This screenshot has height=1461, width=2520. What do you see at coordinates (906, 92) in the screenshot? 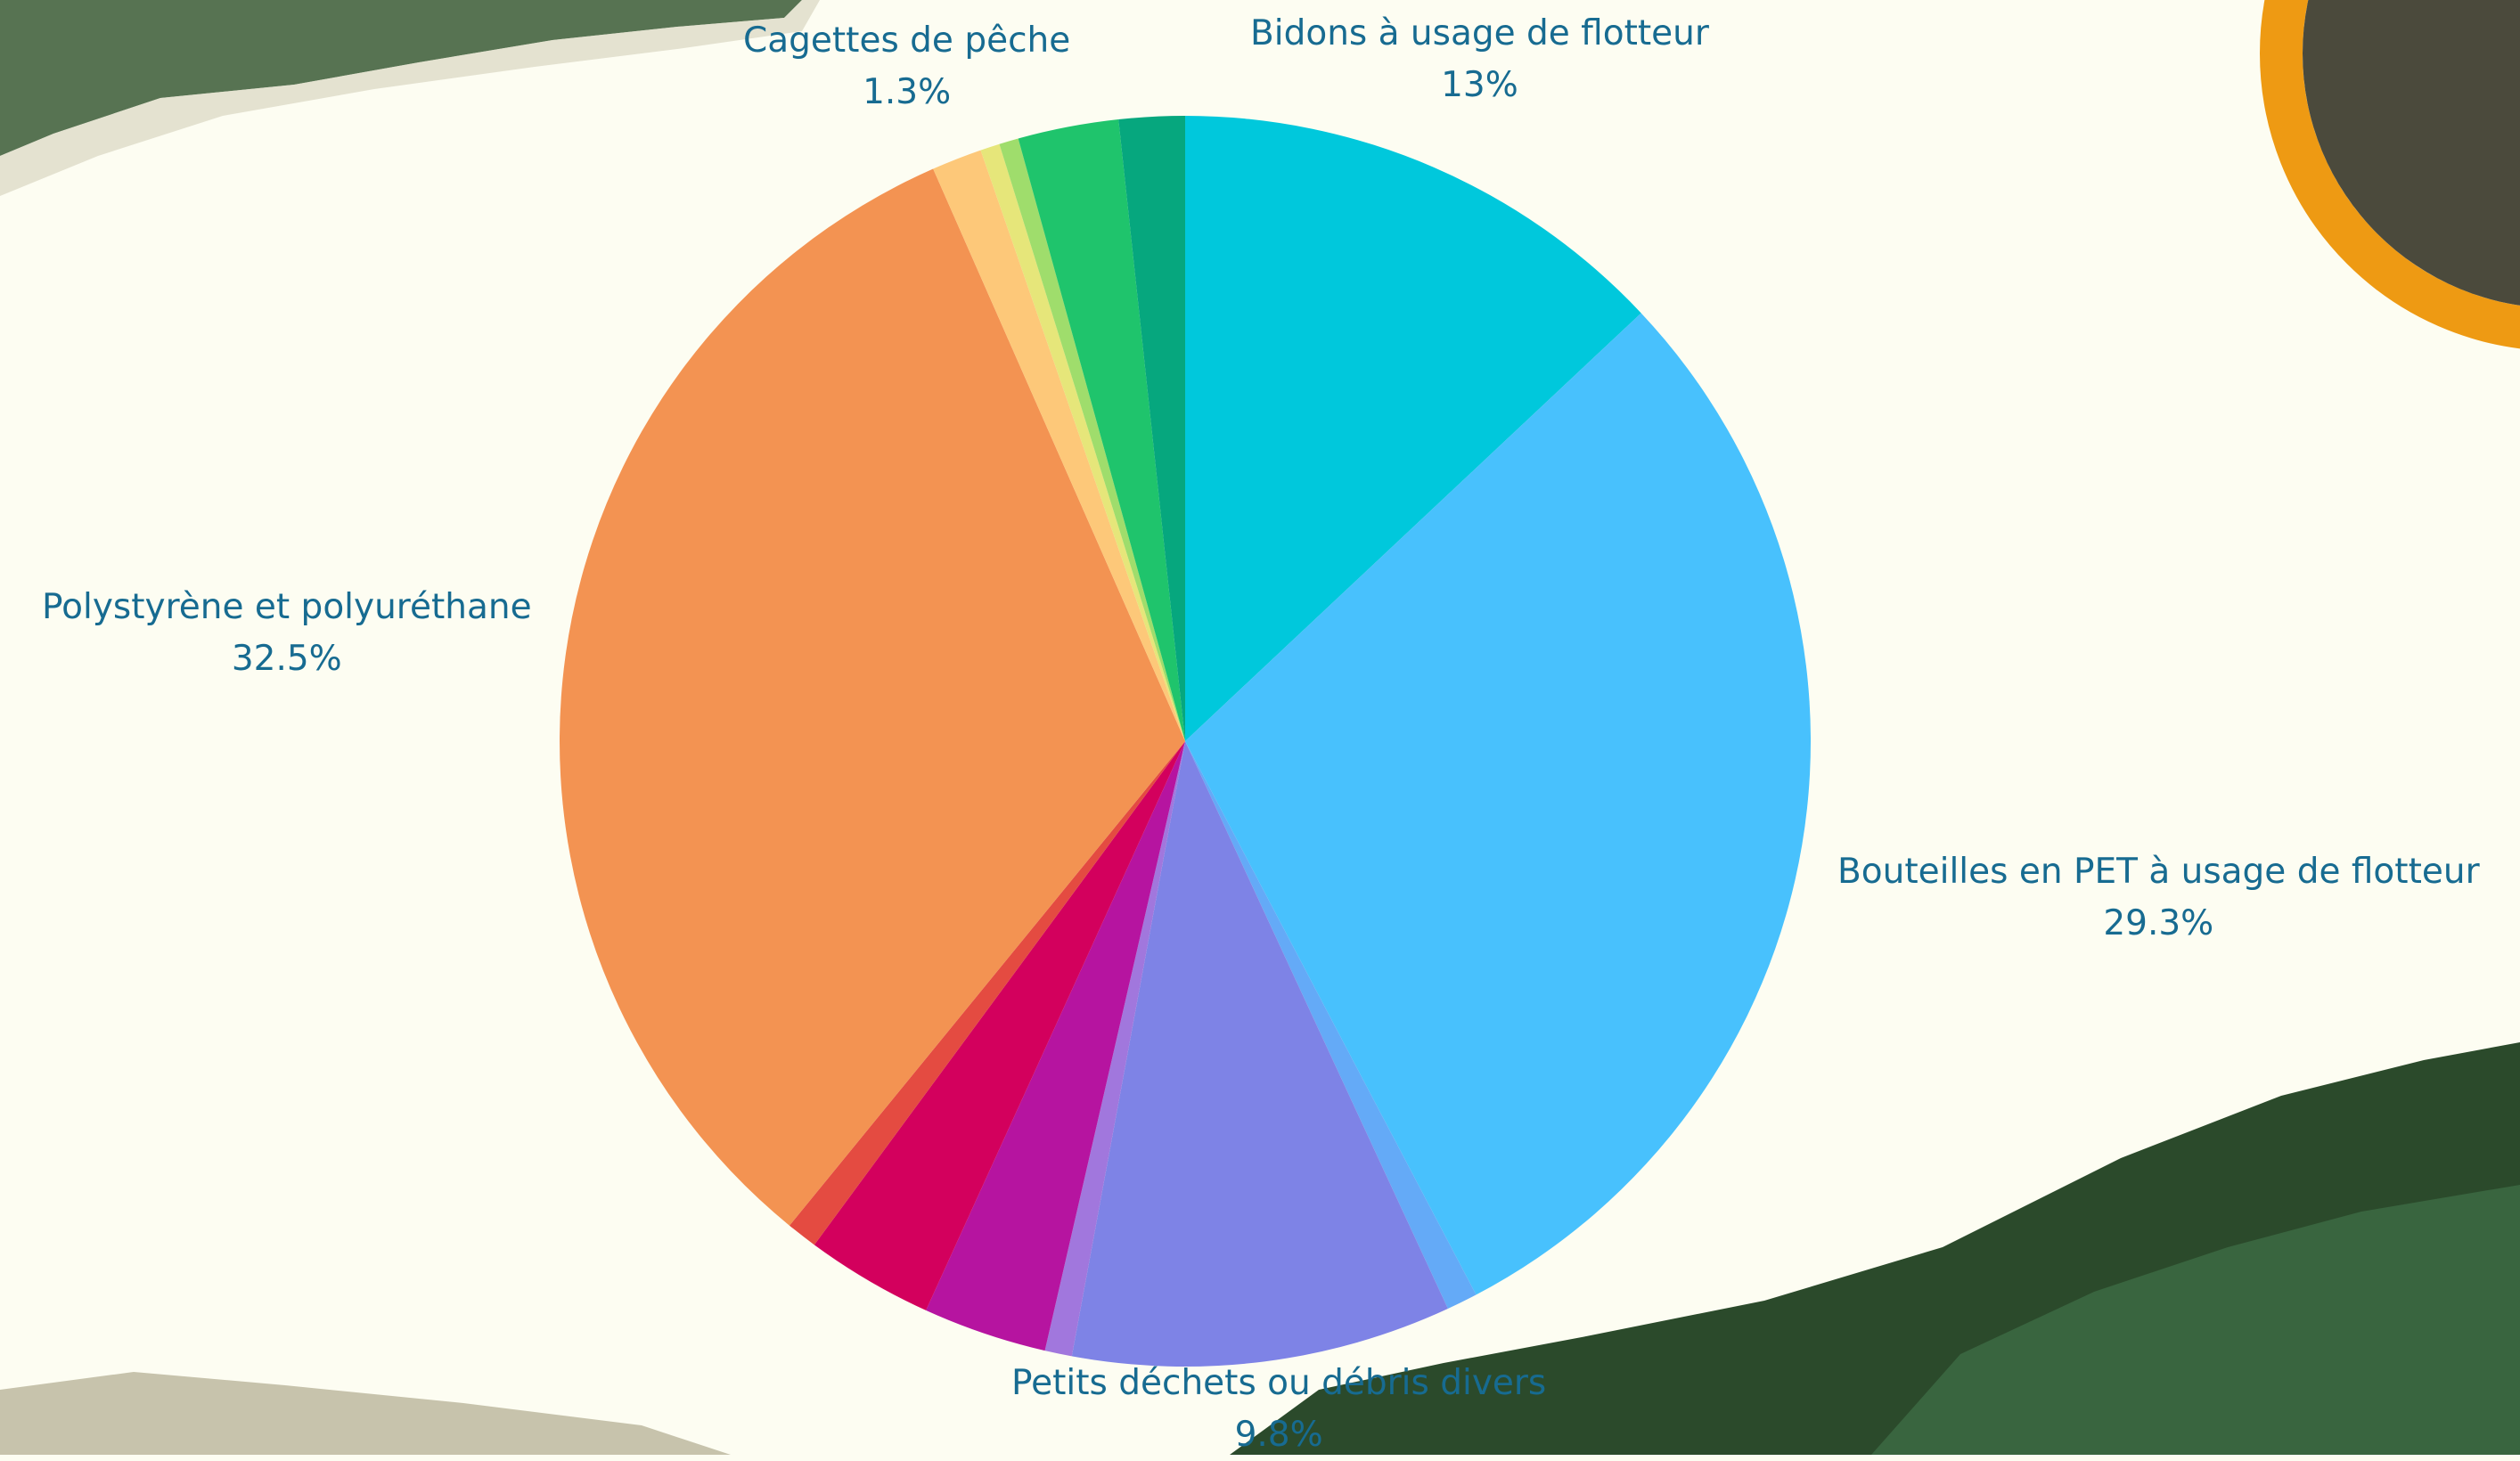
I see `slice-label-value: 1.3%` at bounding box center [906, 92].